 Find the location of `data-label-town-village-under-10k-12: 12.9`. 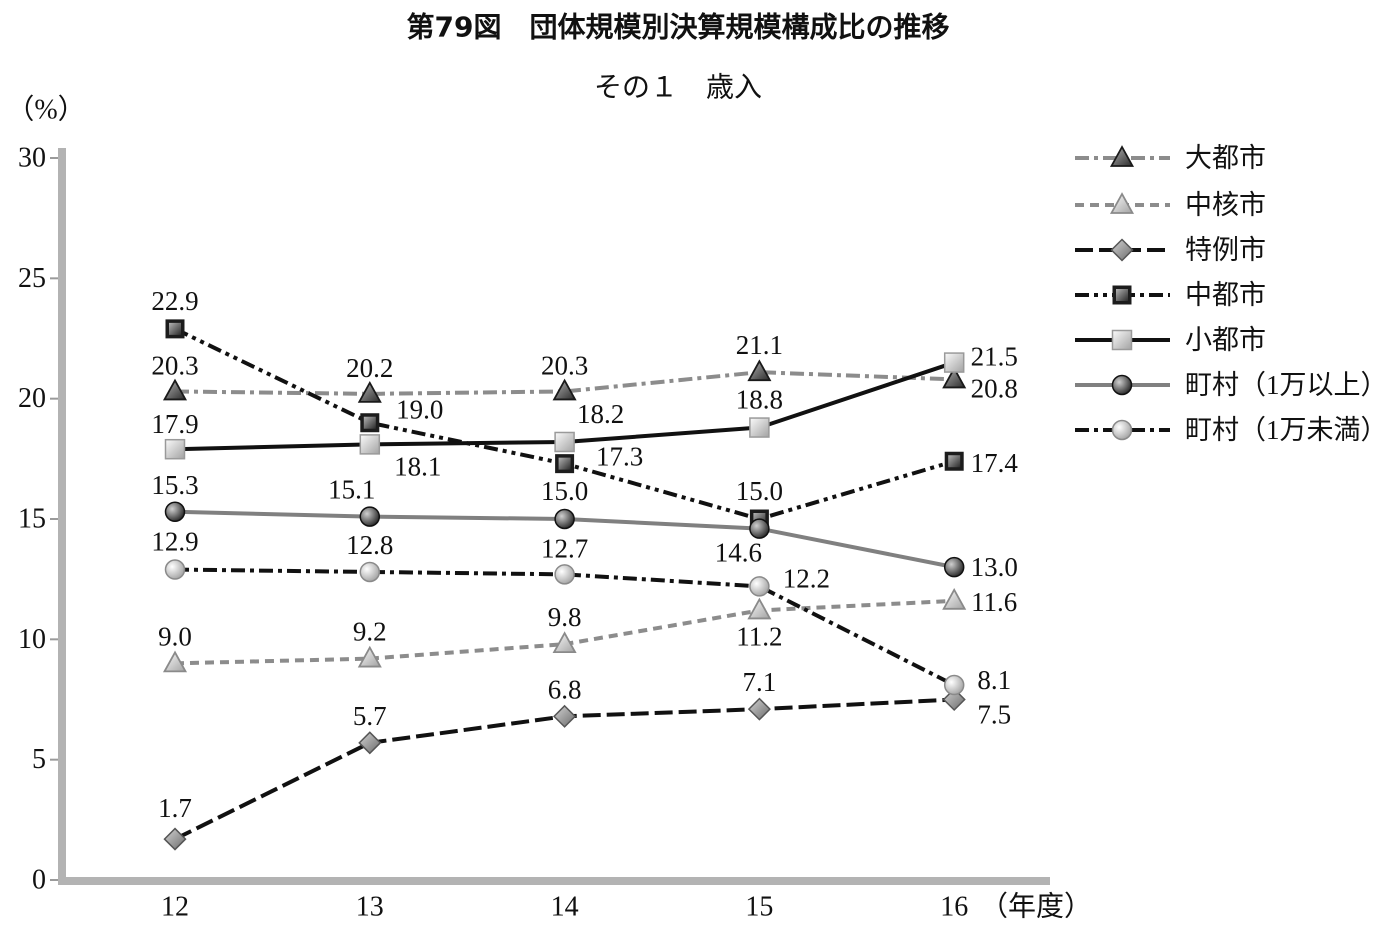

data-label-town-village-under-10k-12: 12.9 is located at coordinates (174, 542).